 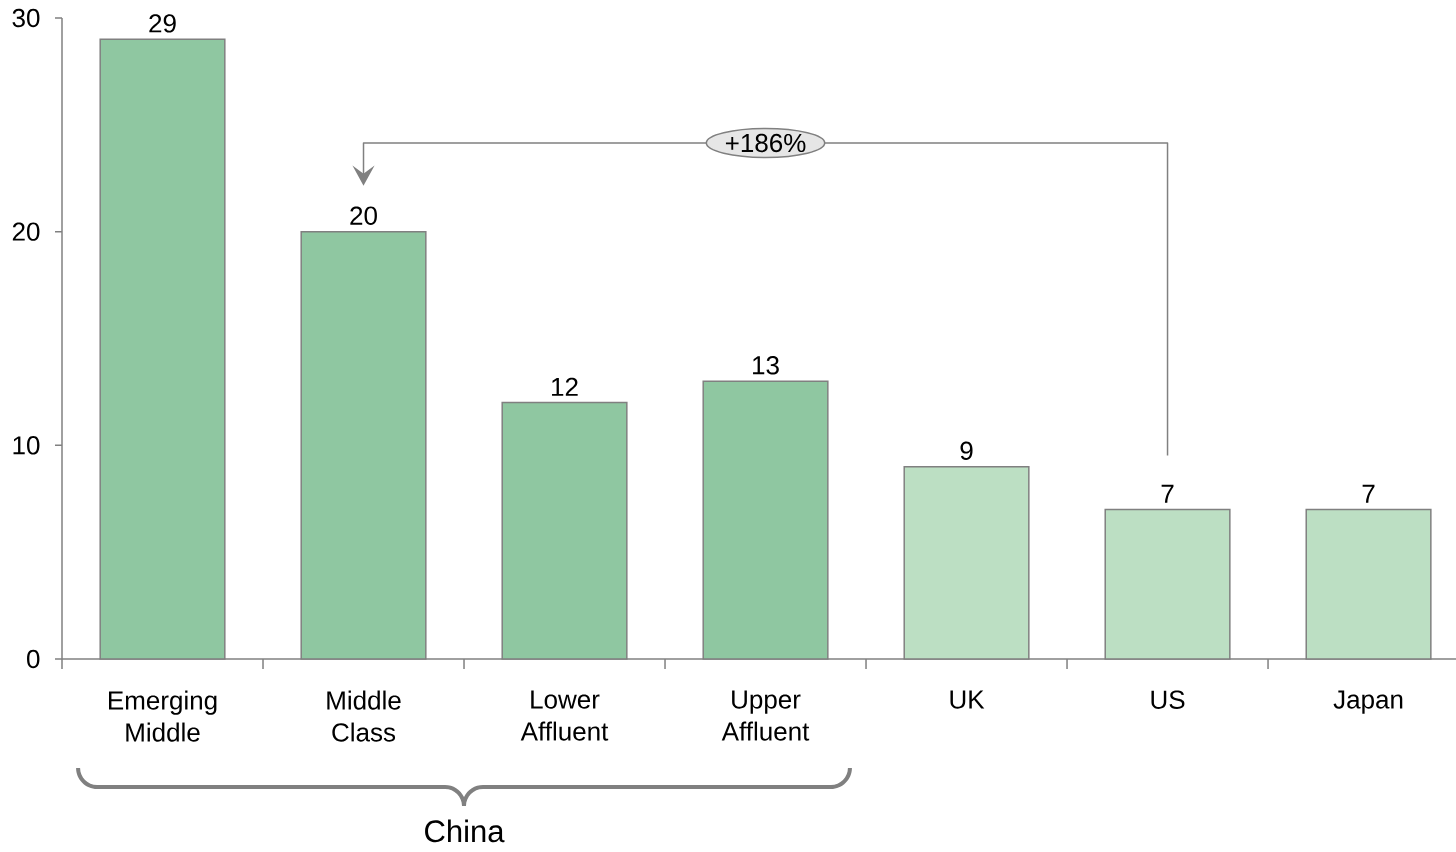 I want to click on y-tick-label: 30, so click(x=26, y=18).